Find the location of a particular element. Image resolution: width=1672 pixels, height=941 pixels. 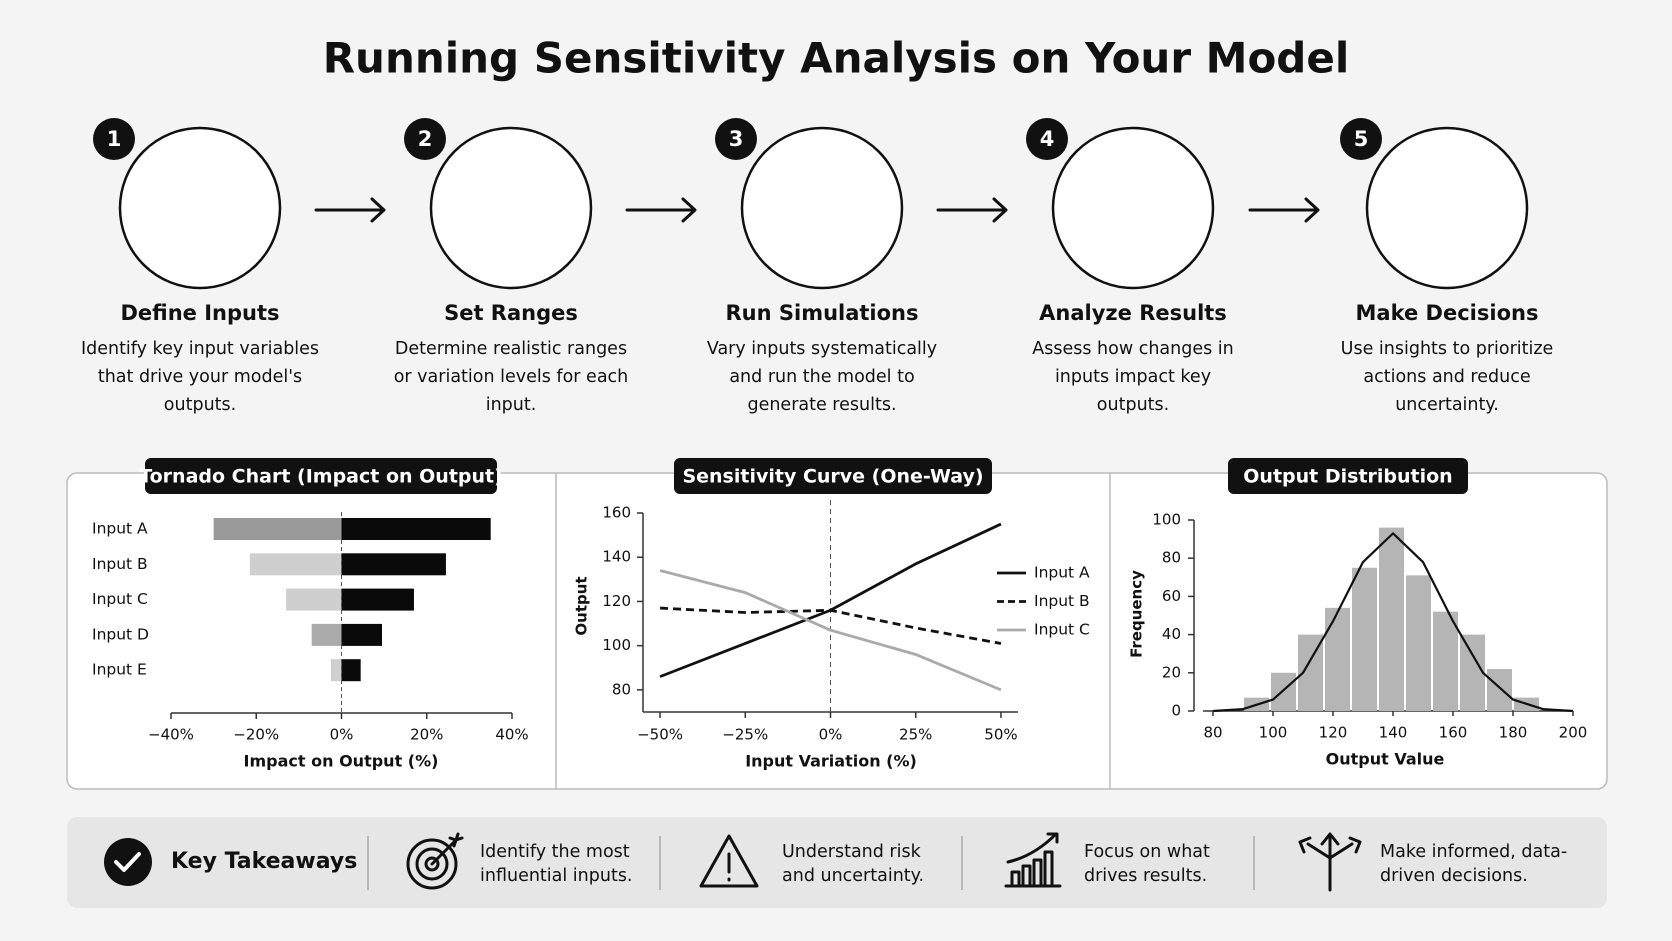

x-tick-label: 140 is located at coordinates (1393, 733).